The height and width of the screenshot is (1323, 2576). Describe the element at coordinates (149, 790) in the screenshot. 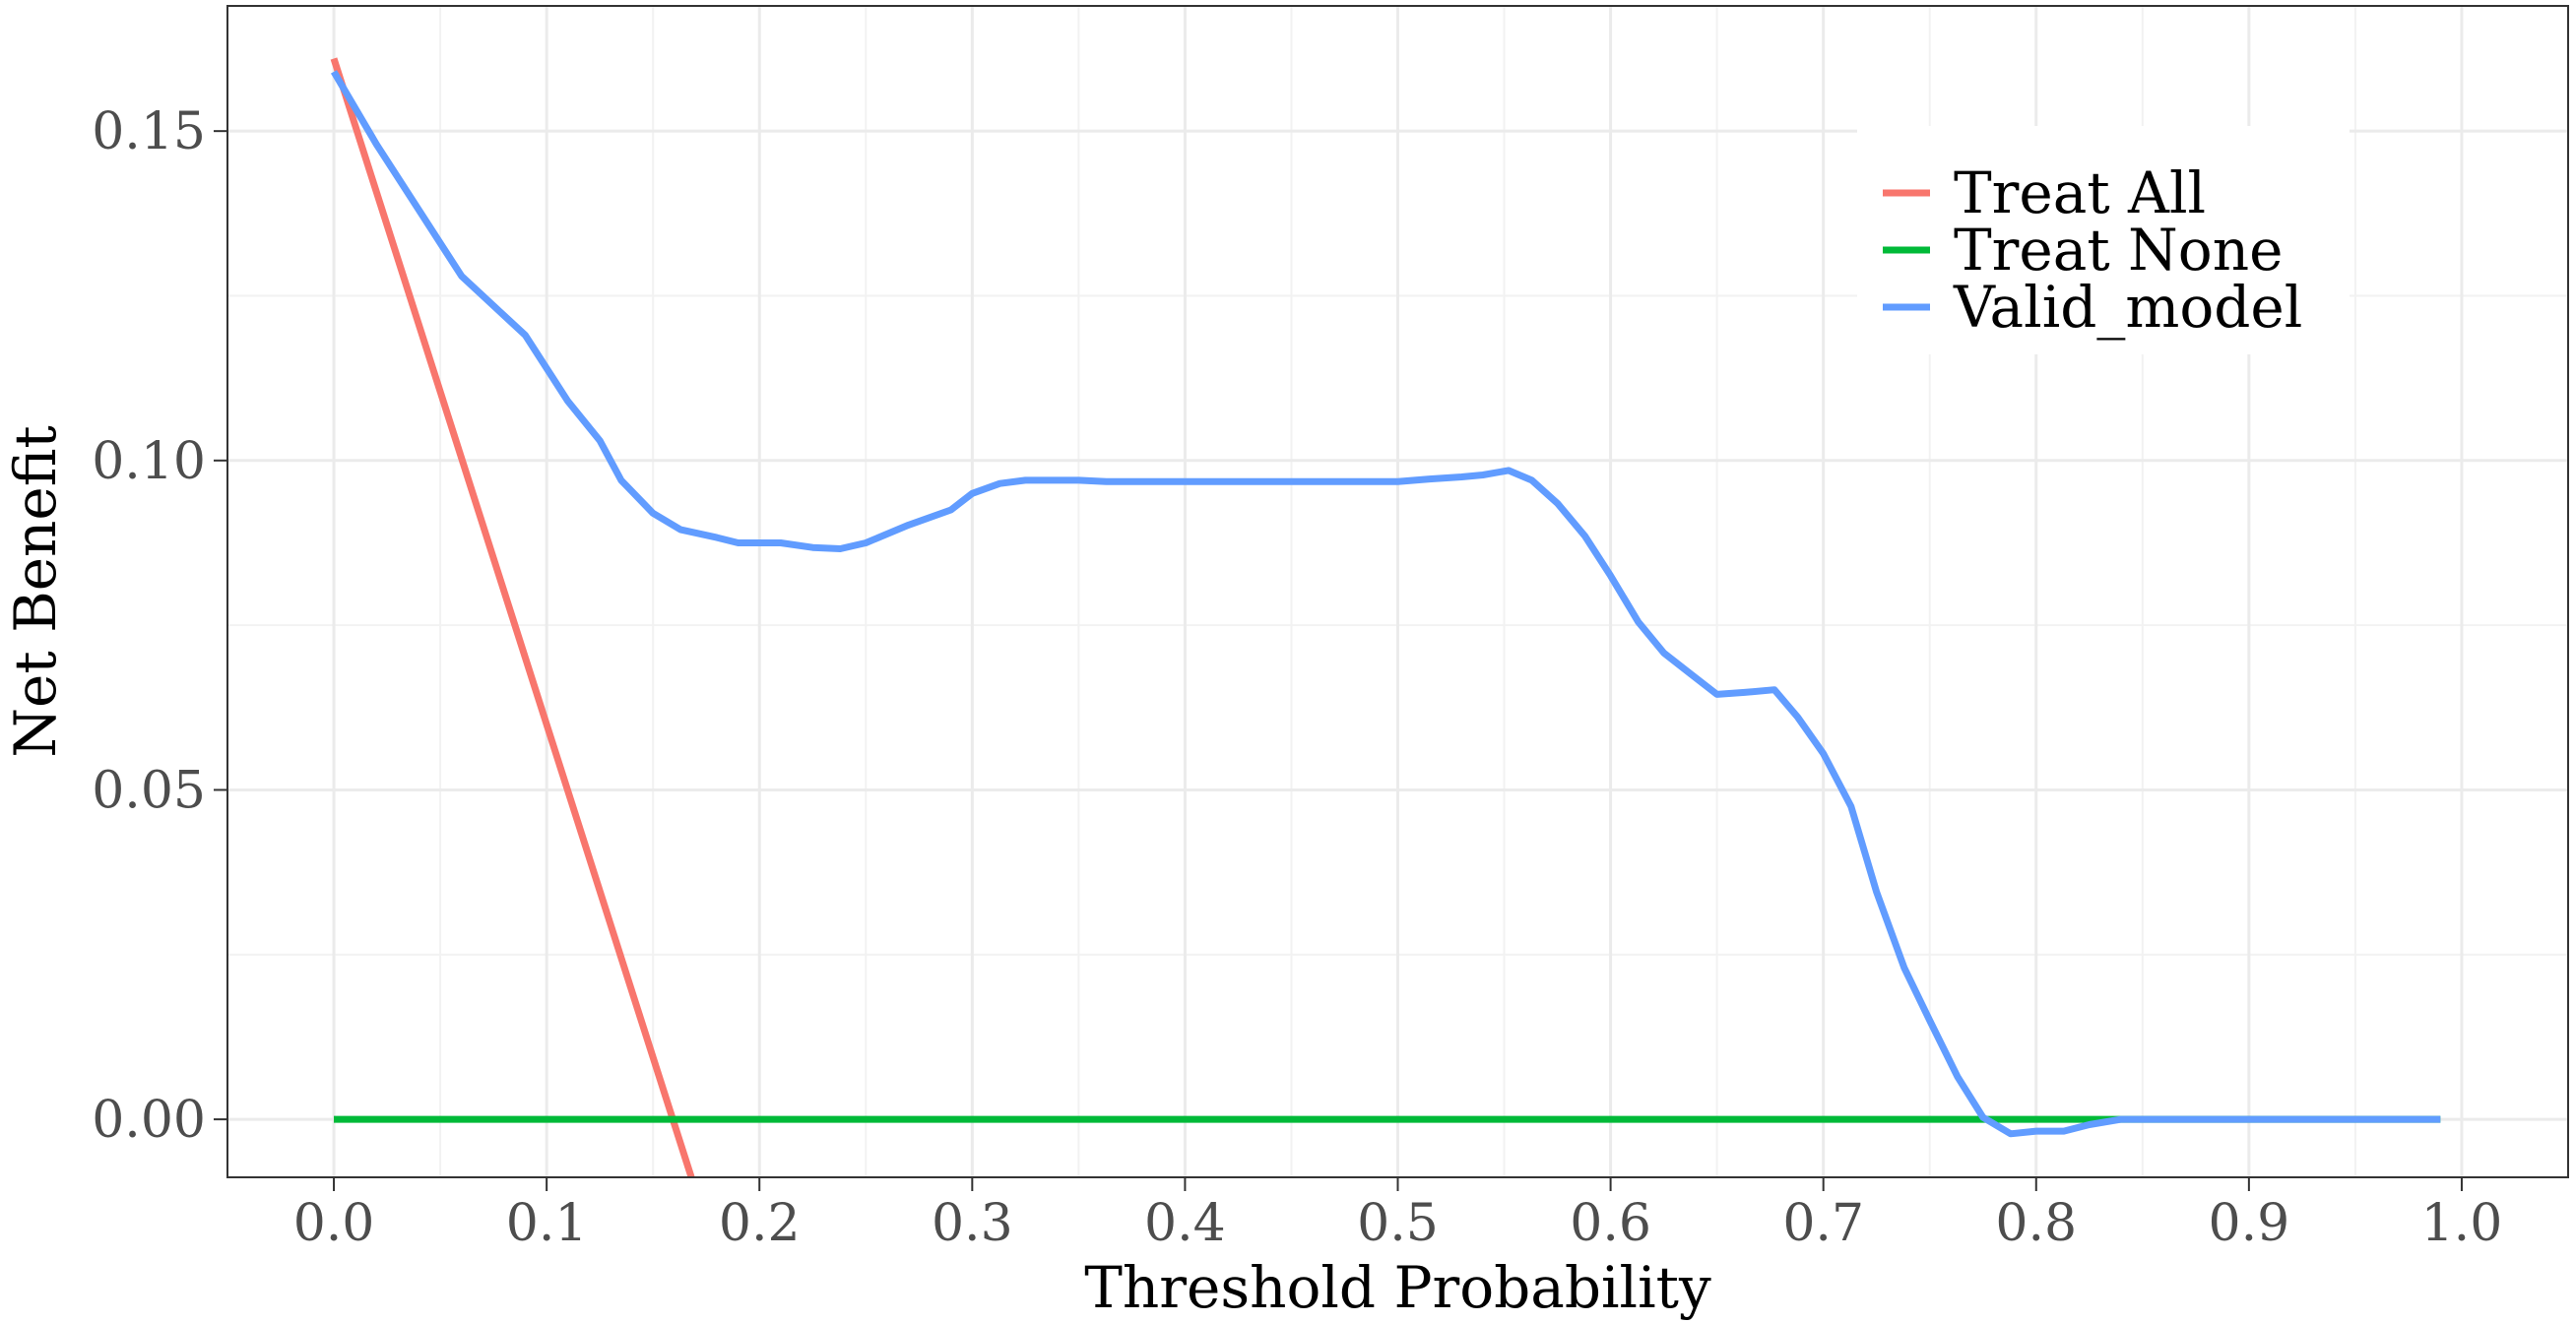

I see `y-tick-label: 0.05` at that location.